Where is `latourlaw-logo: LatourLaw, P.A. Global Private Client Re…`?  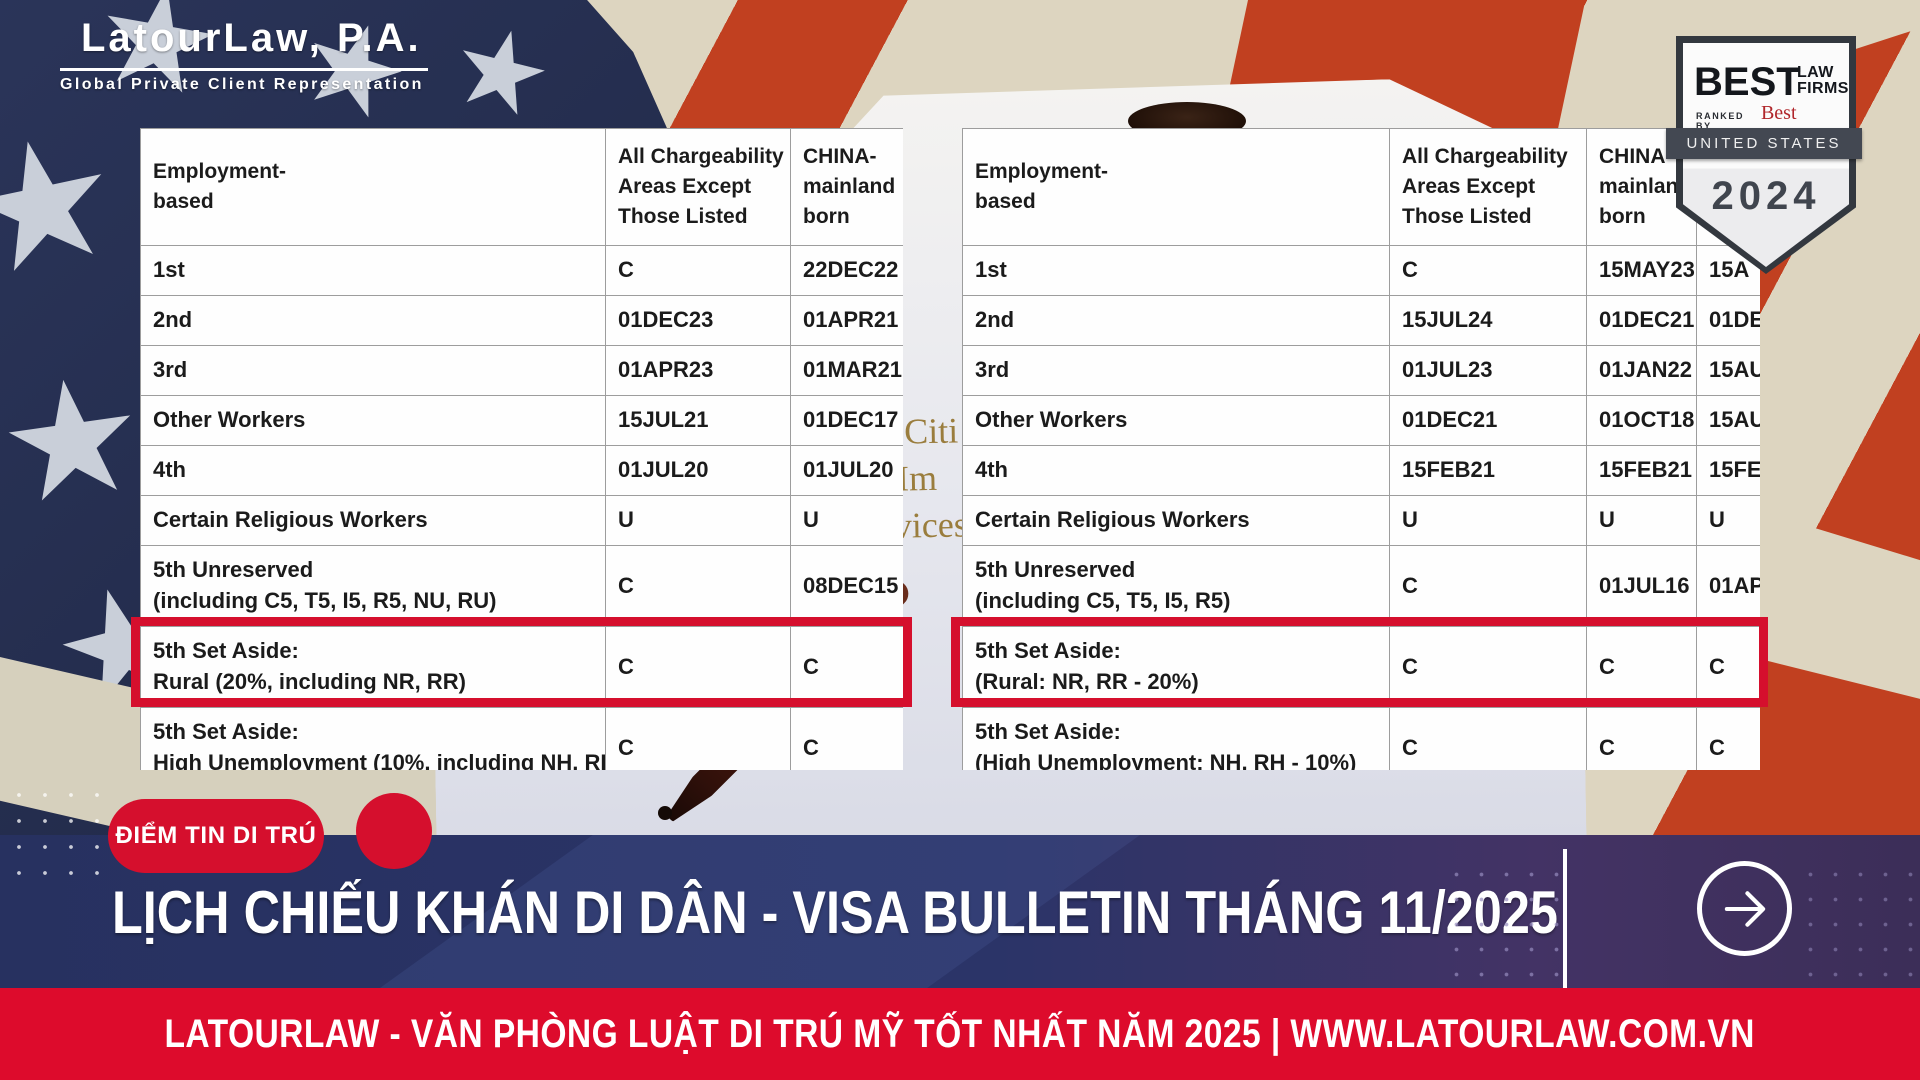
latourlaw-logo: LatourLaw, P.A. Global Private Client Re… is located at coordinates (244, 55).